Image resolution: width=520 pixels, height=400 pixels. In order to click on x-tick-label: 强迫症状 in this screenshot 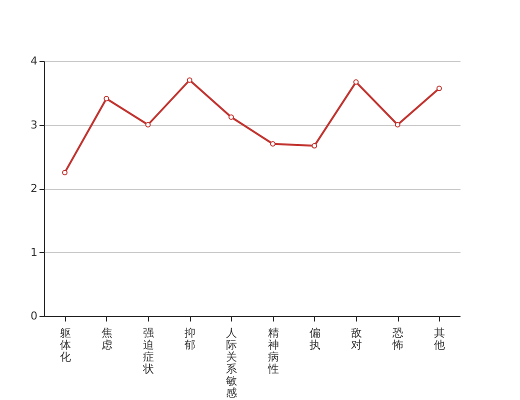, I will do `click(148, 351)`.